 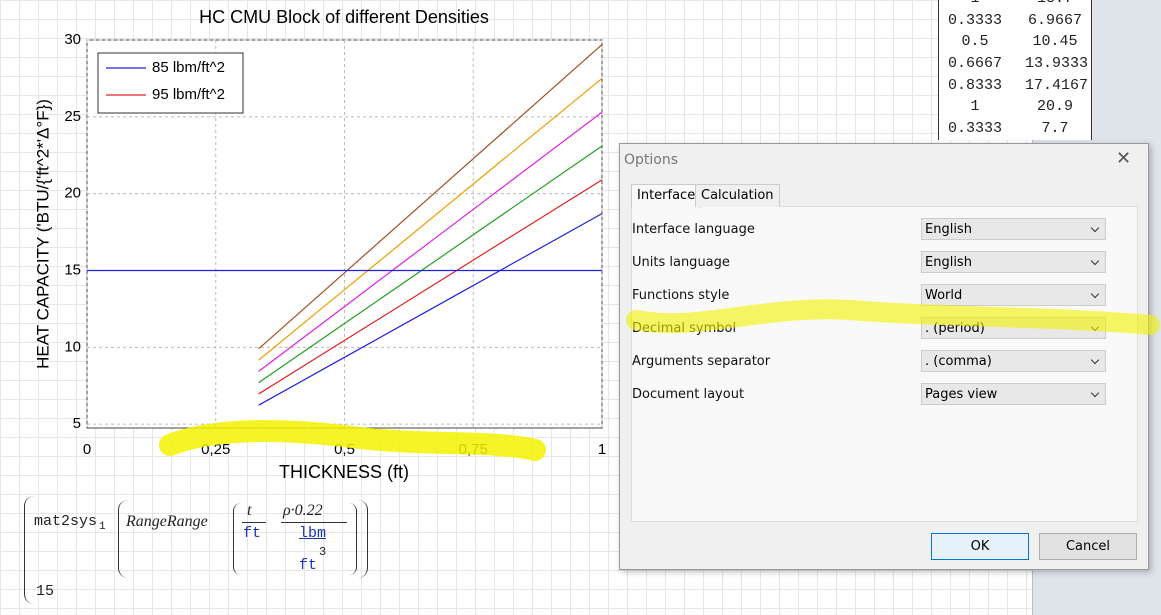 What do you see at coordinates (313, 533) in the screenshot?
I see `unit: lbm` at bounding box center [313, 533].